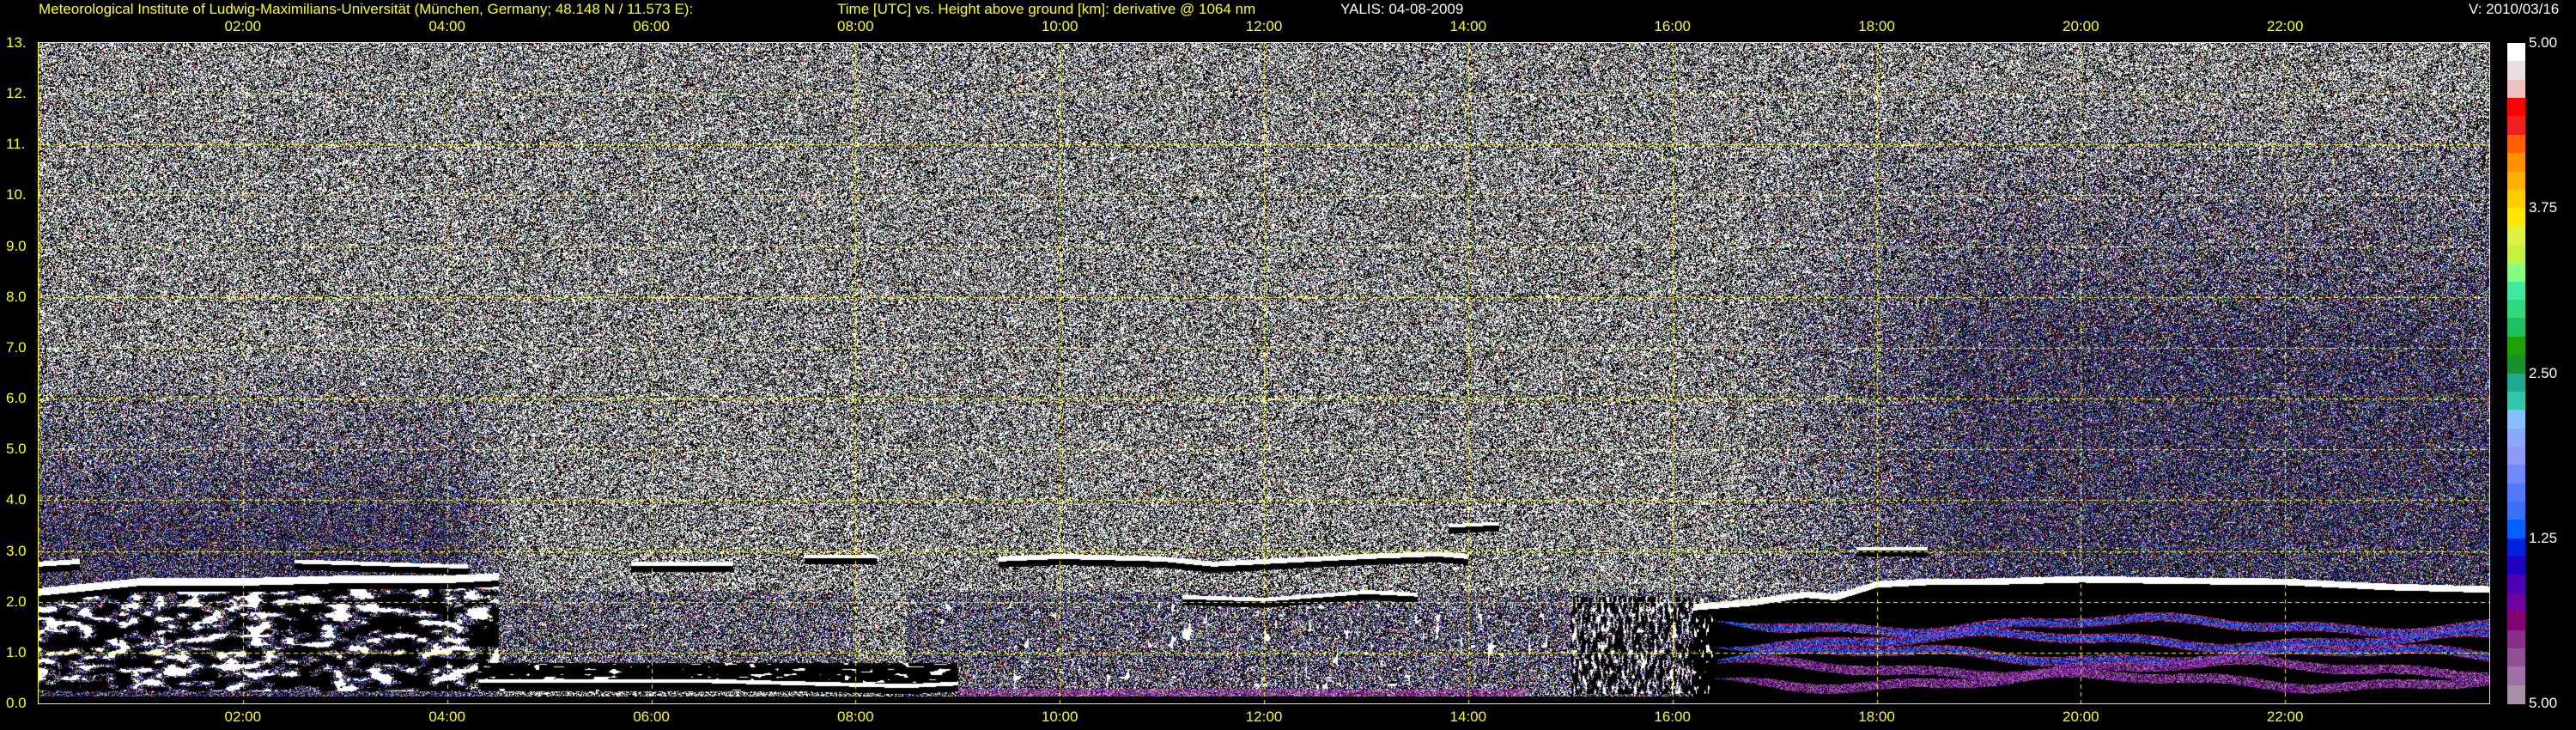 The image size is (2576, 730). Describe the element at coordinates (16, 651) in the screenshot. I see `y-tick-label: 1.0` at that location.